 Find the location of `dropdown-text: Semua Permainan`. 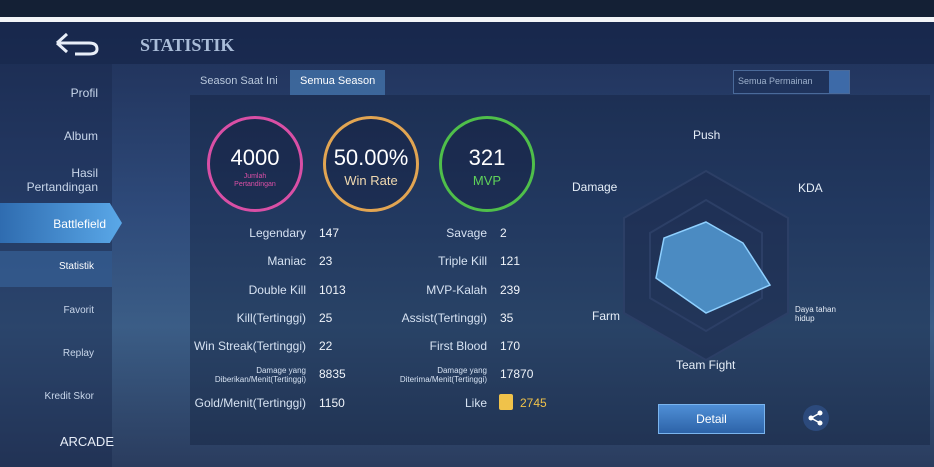

dropdown-text: Semua Permainan is located at coordinates (775, 81).